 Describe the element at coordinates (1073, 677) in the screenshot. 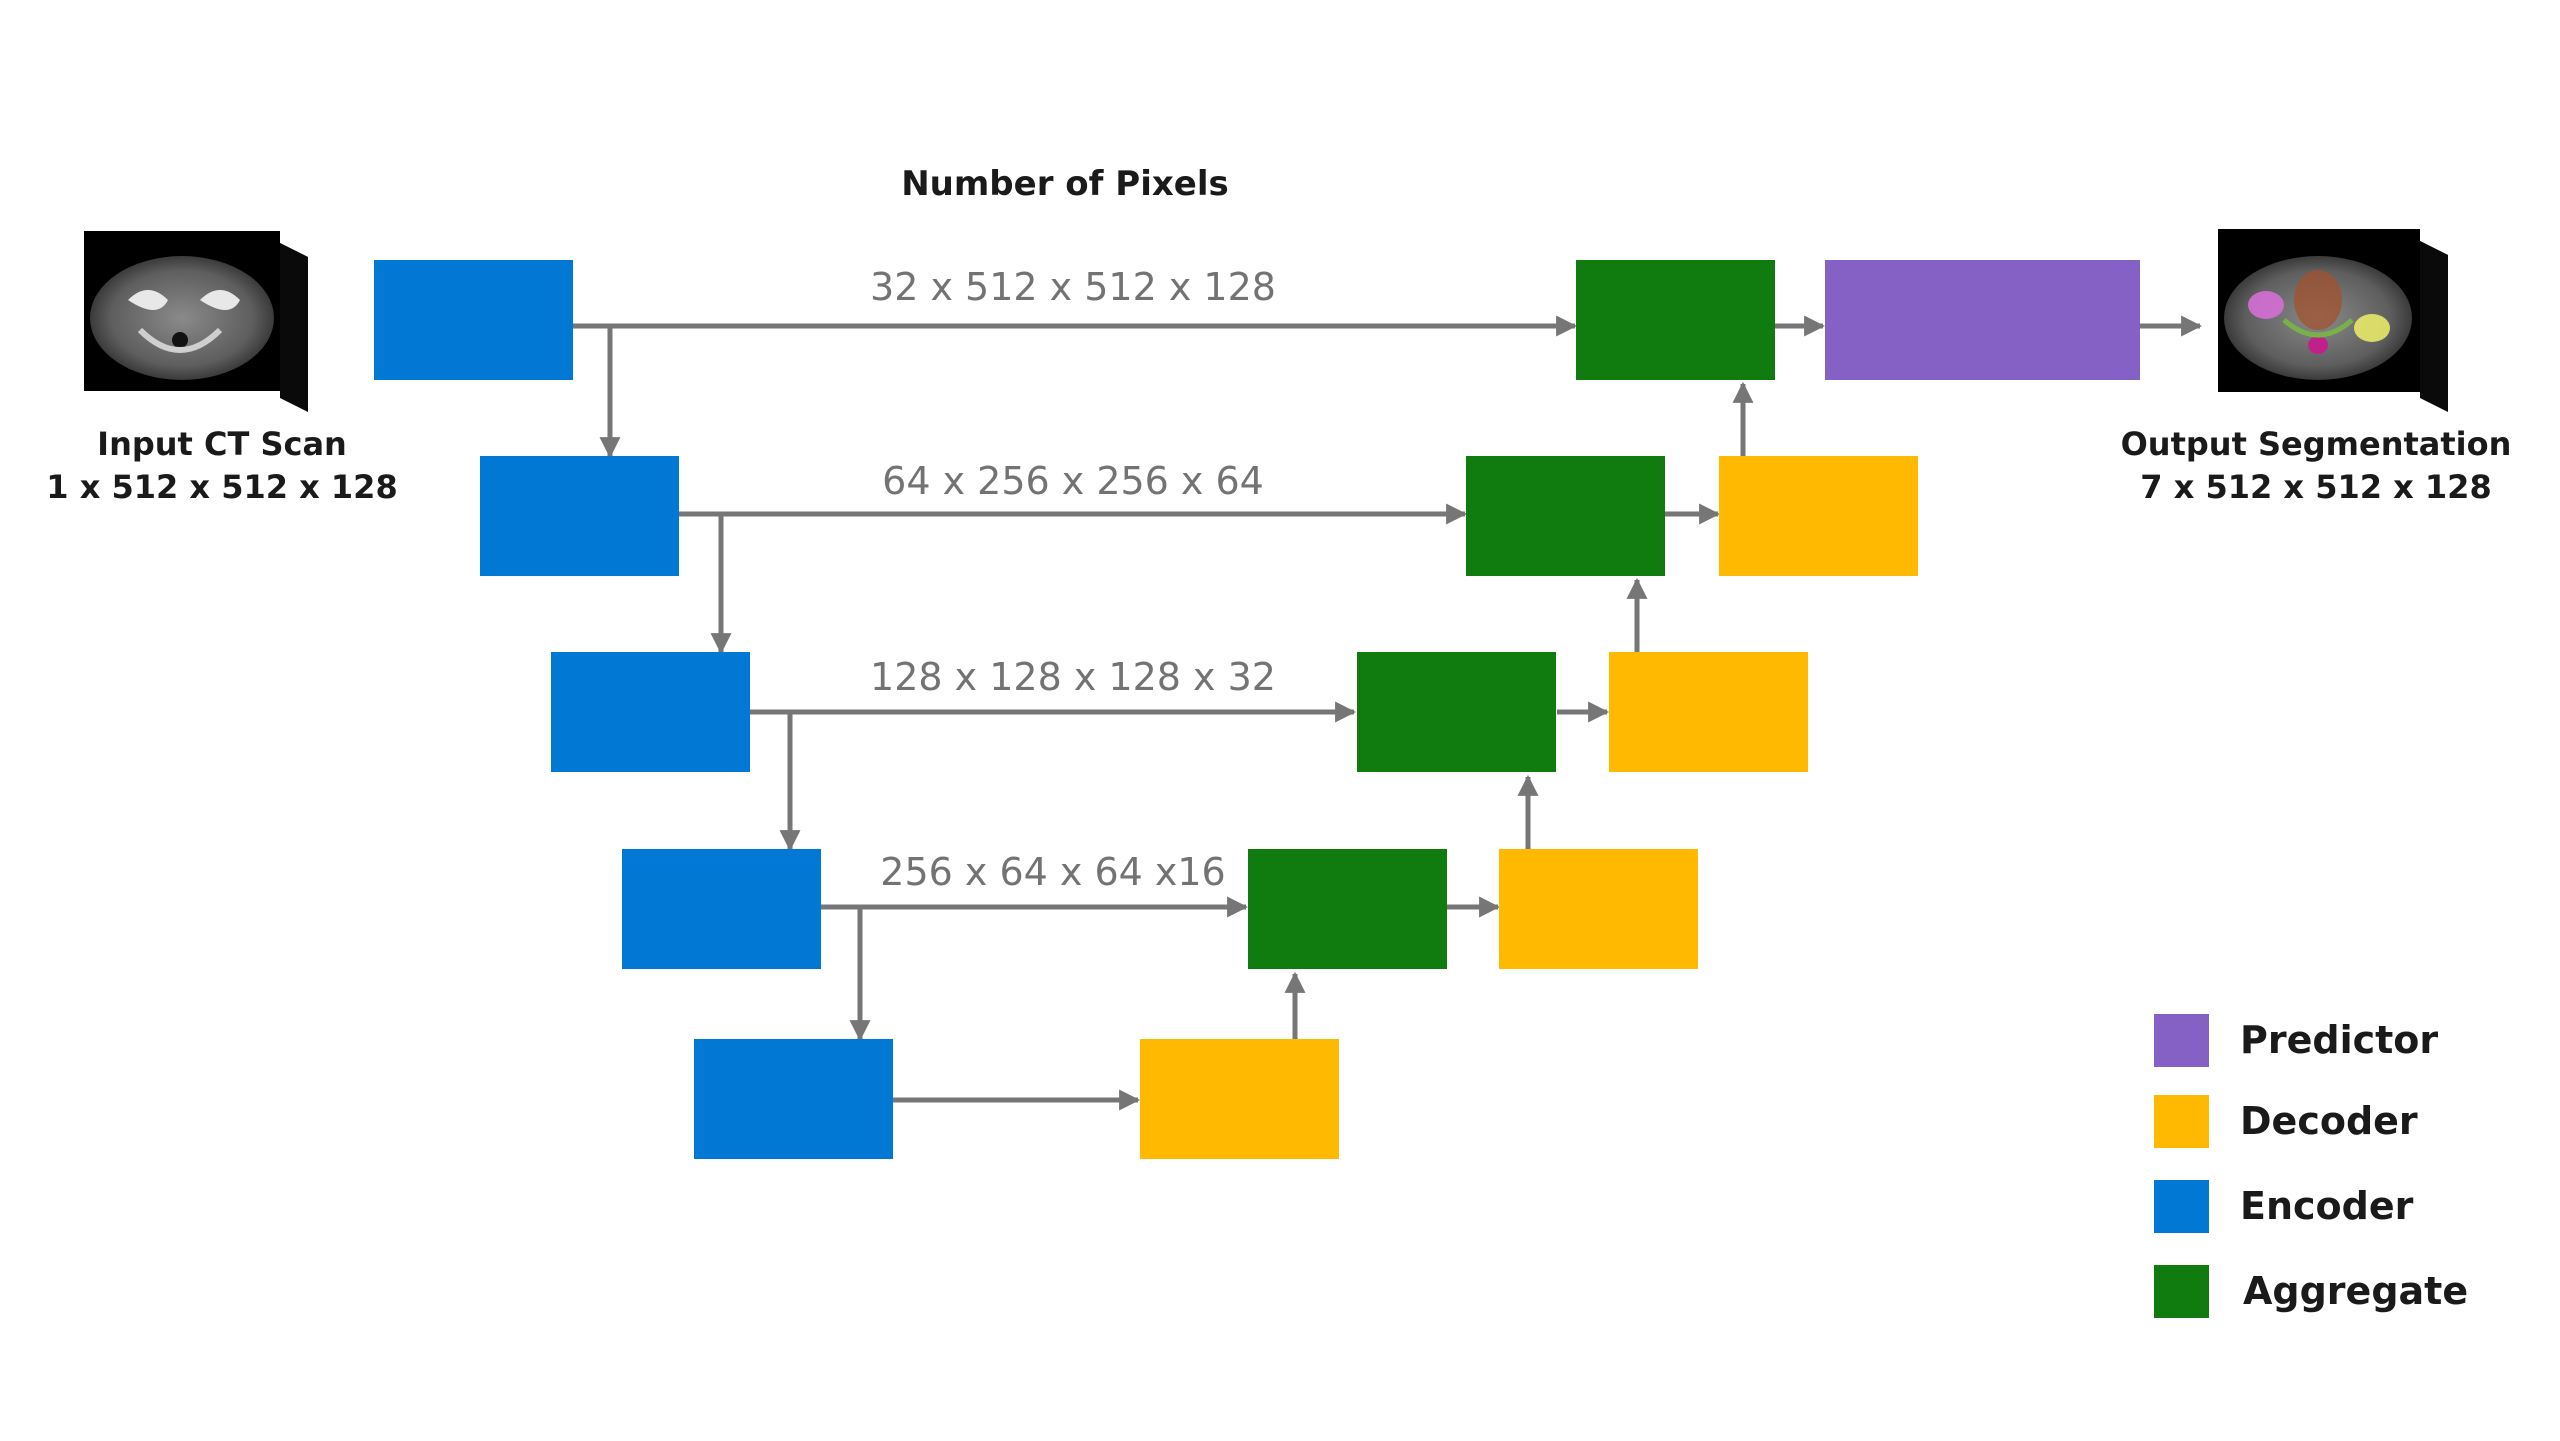

I see `level-3-dims: 128 x 128 x 128 x 32` at that location.